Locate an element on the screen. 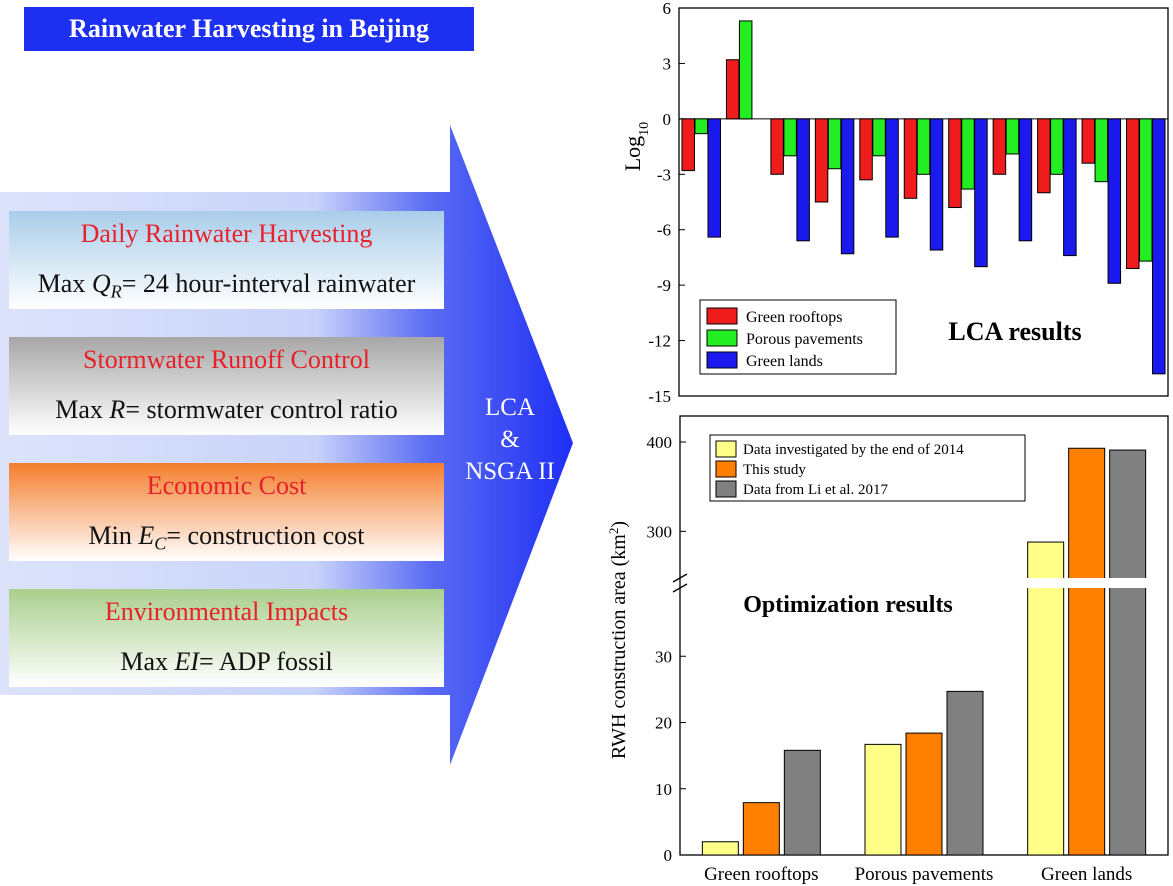 The height and width of the screenshot is (886, 1173). method-and: & is located at coordinates (510, 439).